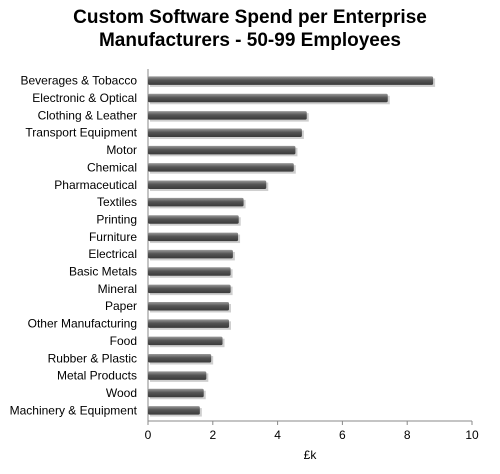 Image resolution: width=500 pixels, height=474 pixels. I want to click on category-label: Textiles, so click(117, 202).